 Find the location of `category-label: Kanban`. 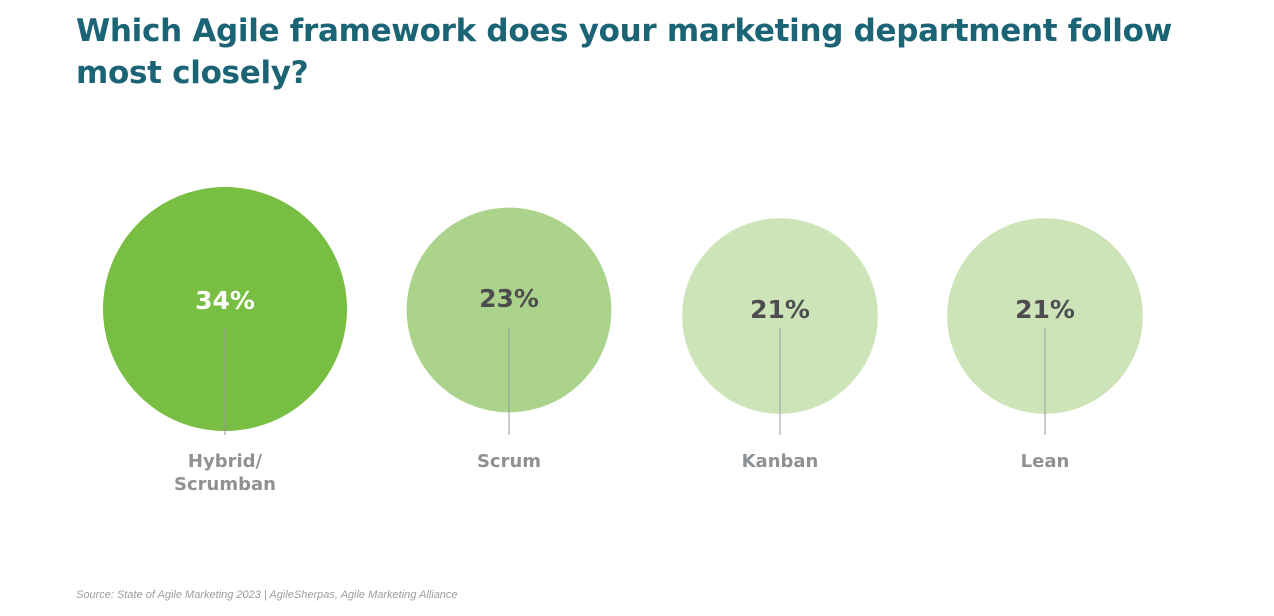

category-label: Kanban is located at coordinates (780, 461).